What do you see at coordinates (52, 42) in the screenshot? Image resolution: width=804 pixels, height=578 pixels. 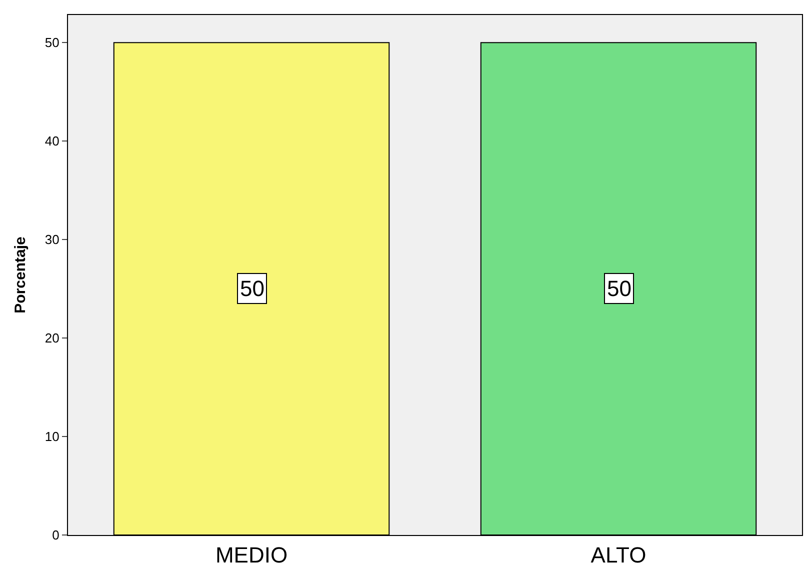 I see `y-tick-label: 50` at bounding box center [52, 42].